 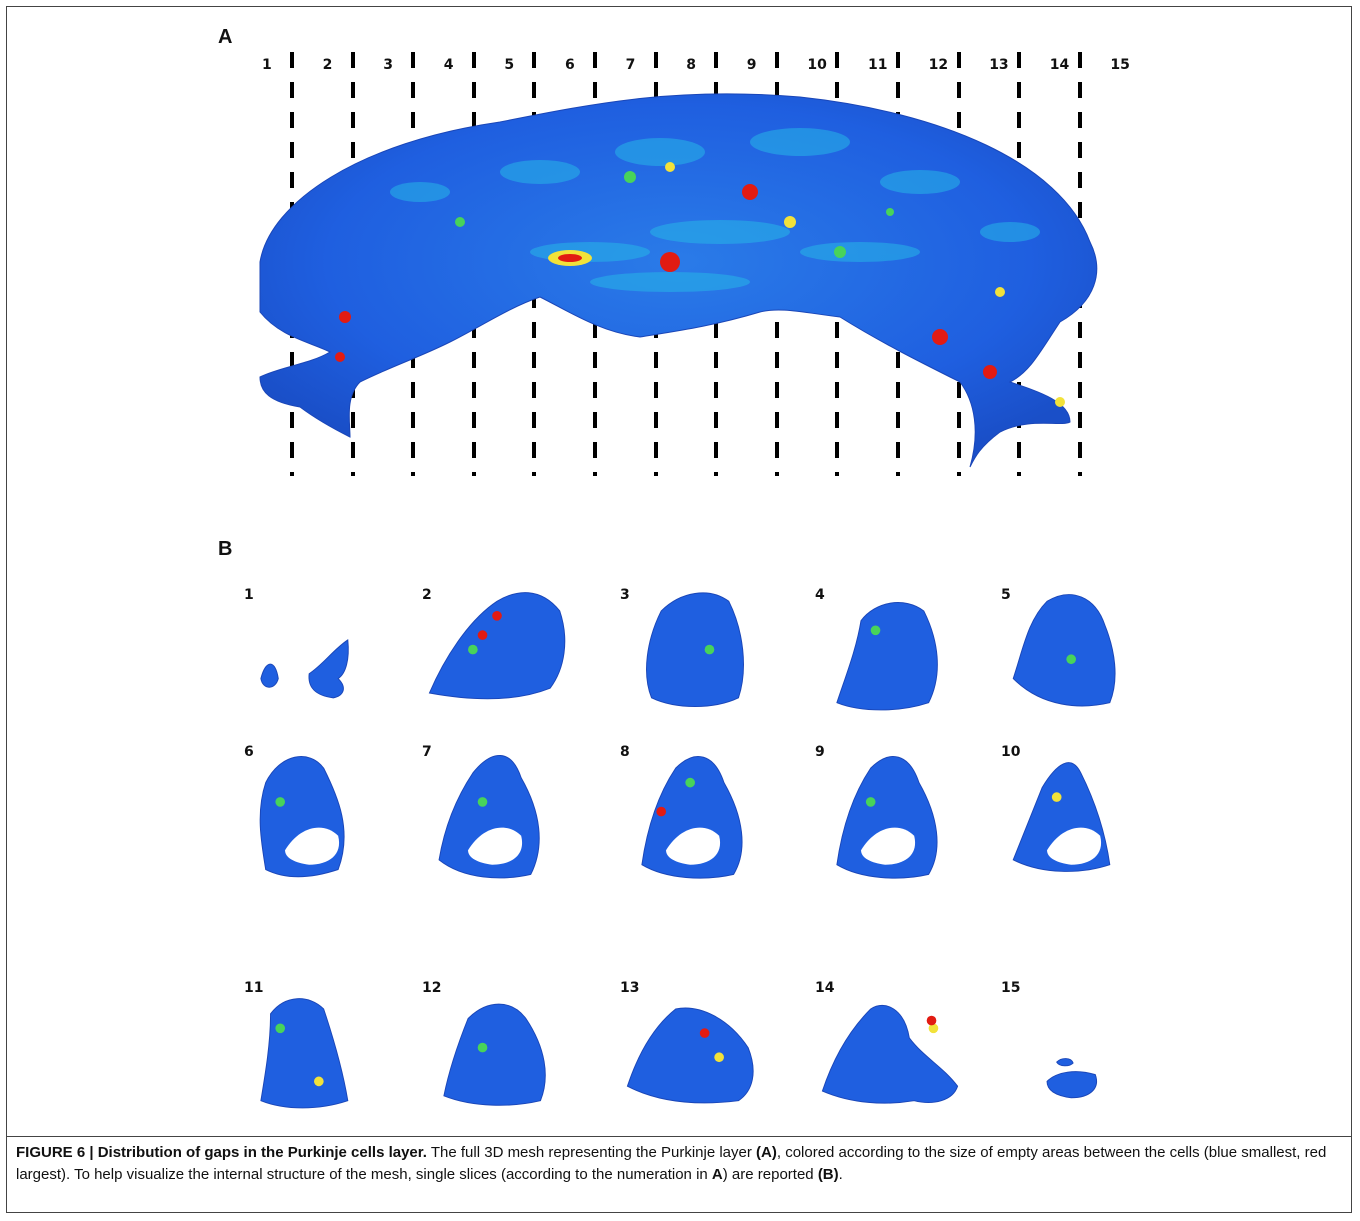 I want to click on slice-number: 2, so click(x=427, y=595).